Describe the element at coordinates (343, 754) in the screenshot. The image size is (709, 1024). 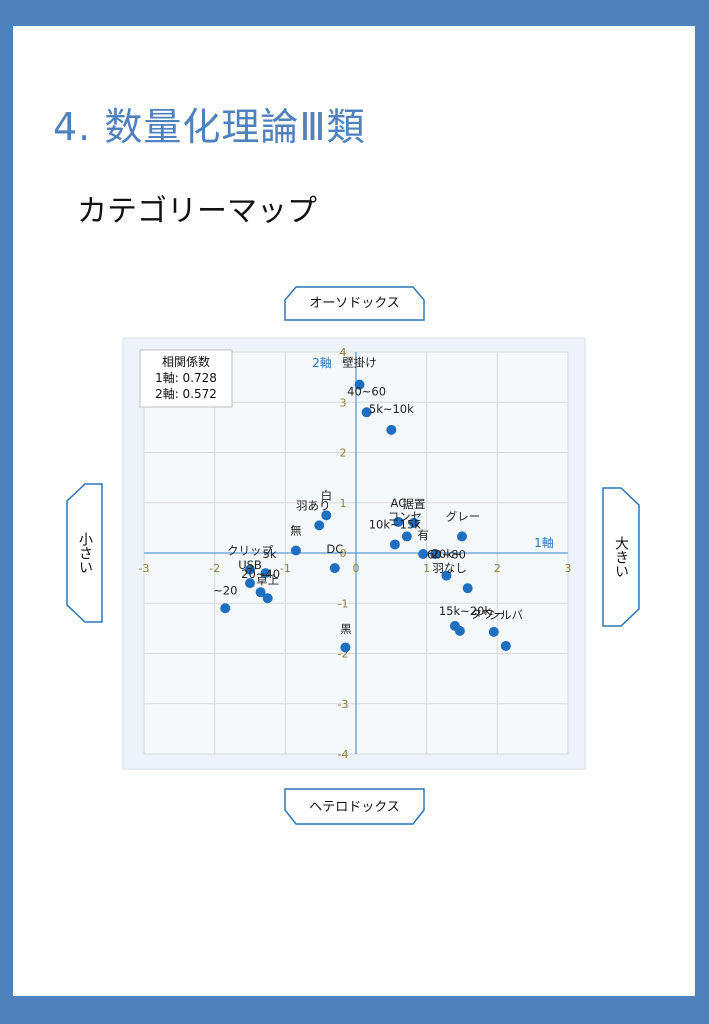
I see `y-tick-label: -4` at that location.